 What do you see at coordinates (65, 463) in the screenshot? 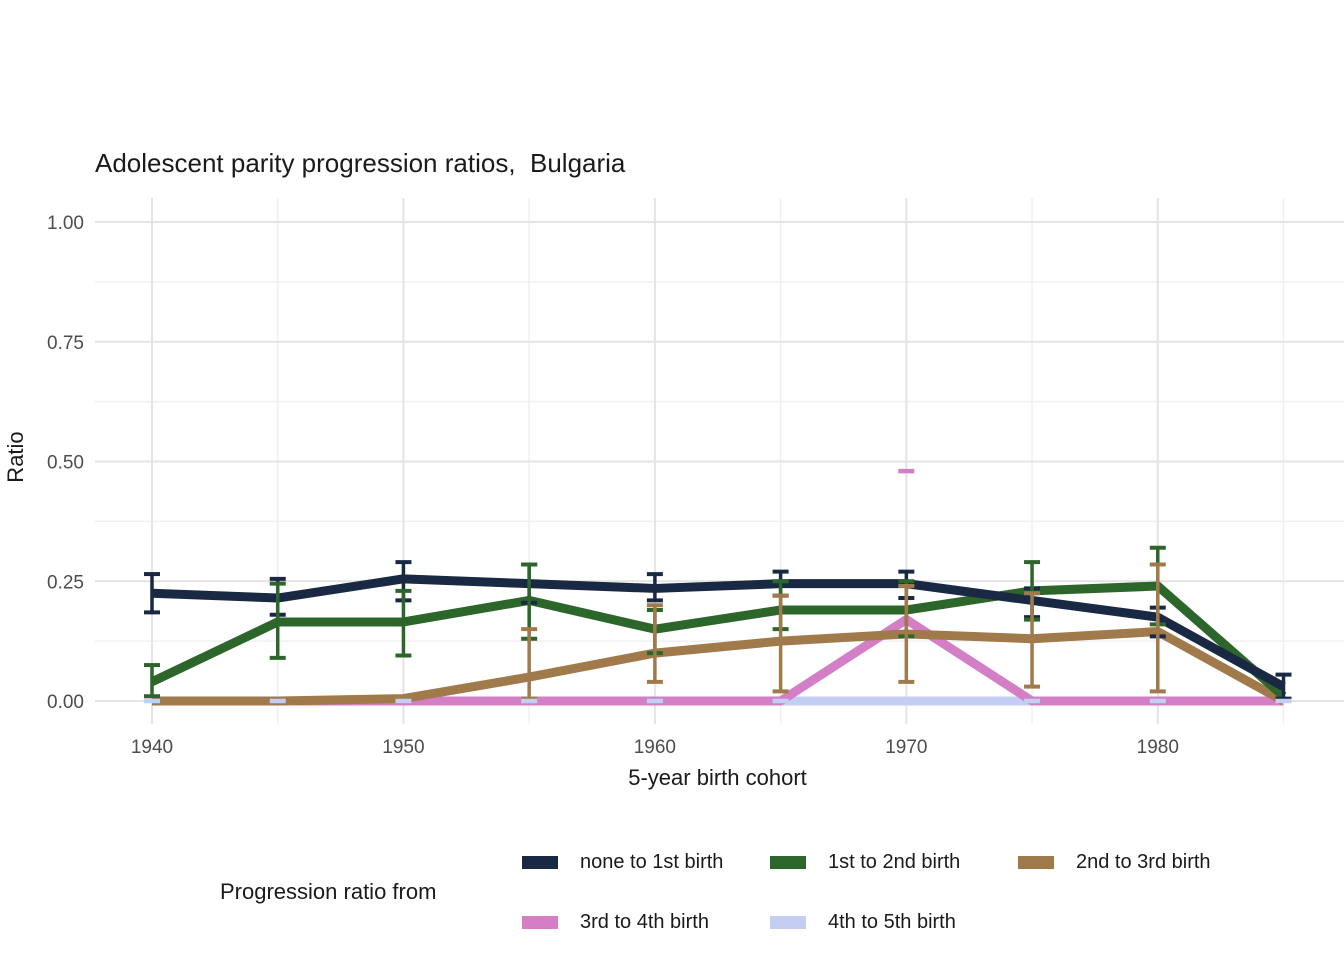
I see `y-tick-label: 0.50` at bounding box center [65, 463].